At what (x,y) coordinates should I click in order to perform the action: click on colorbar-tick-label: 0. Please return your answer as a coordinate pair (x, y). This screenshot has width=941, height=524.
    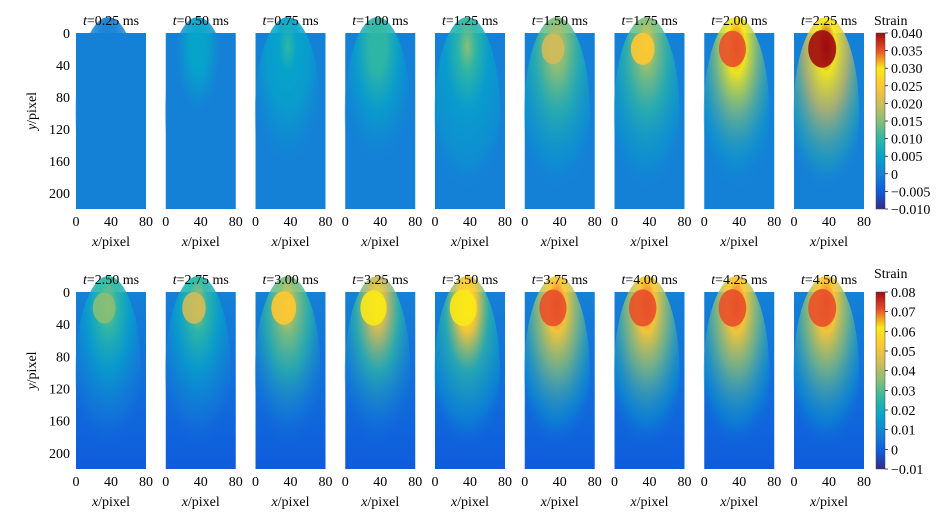
    Looking at the image, I should click on (894, 450).